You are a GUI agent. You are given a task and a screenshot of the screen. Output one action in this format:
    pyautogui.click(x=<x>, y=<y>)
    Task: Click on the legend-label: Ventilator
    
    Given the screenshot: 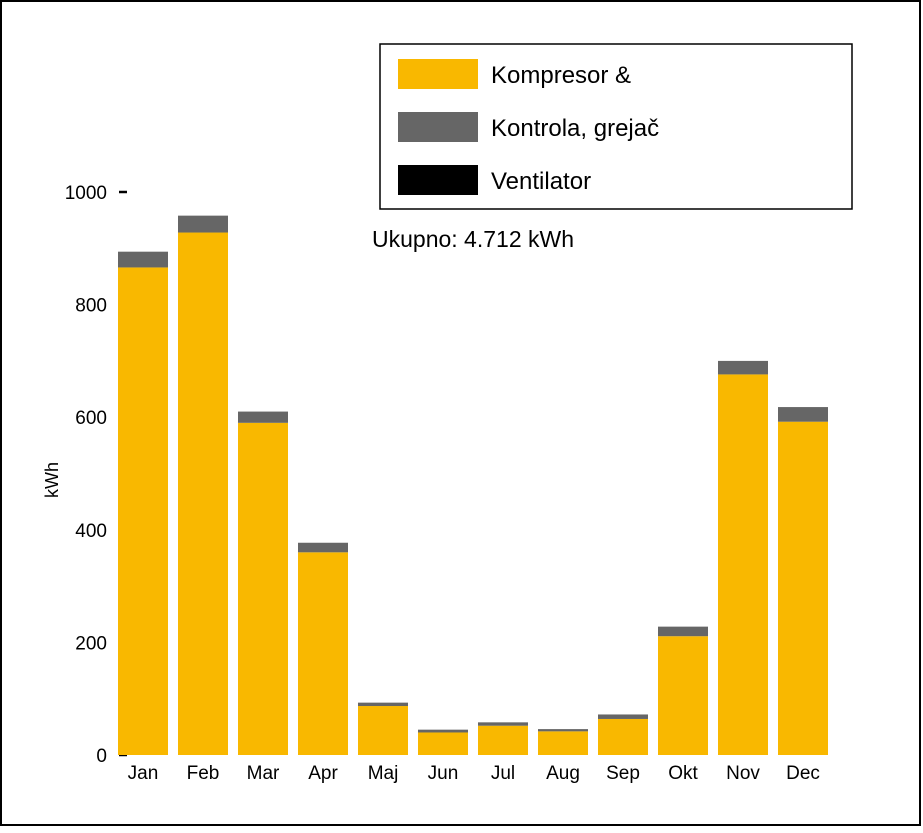 What is the action you would take?
    pyautogui.click(x=541, y=181)
    